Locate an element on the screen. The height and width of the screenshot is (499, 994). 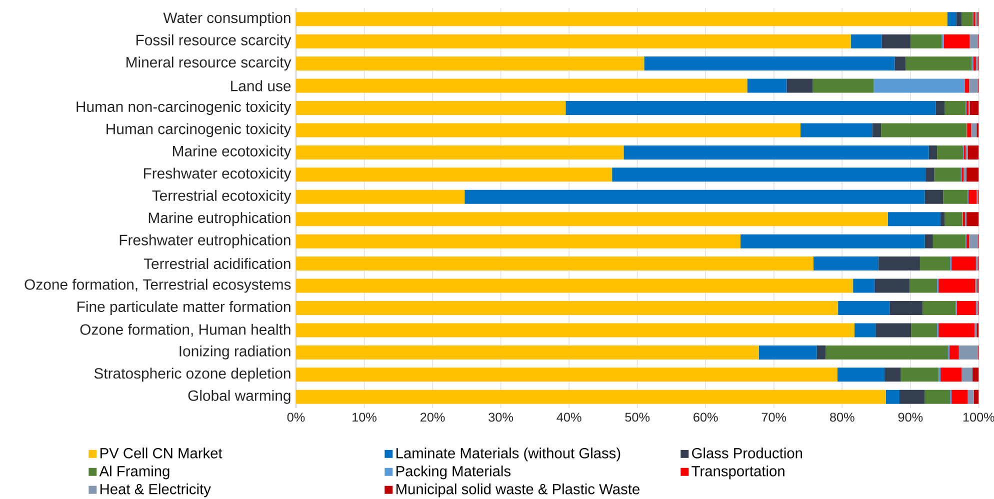
legend-label: Laminate Materials (without Glass) is located at coordinates (508, 455).